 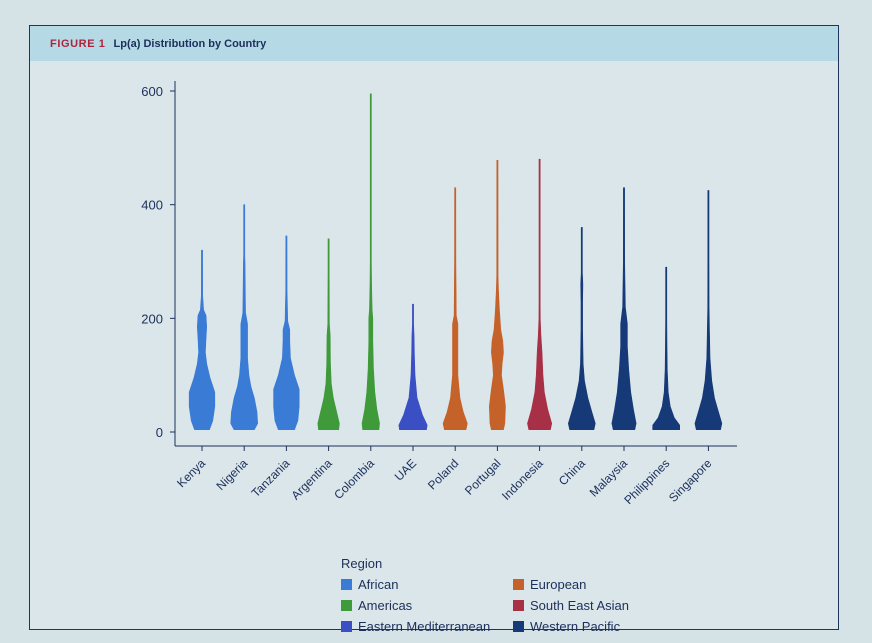 I want to click on legend-title: Region, so click(x=362, y=563).